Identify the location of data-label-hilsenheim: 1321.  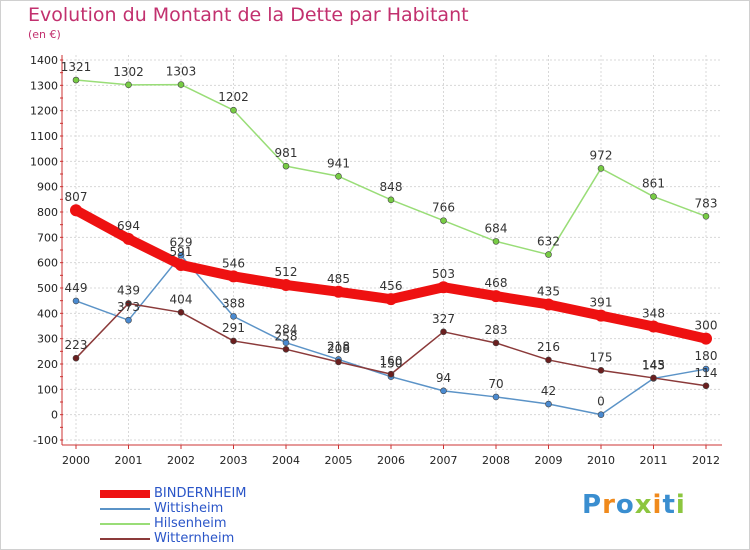
(76, 67).